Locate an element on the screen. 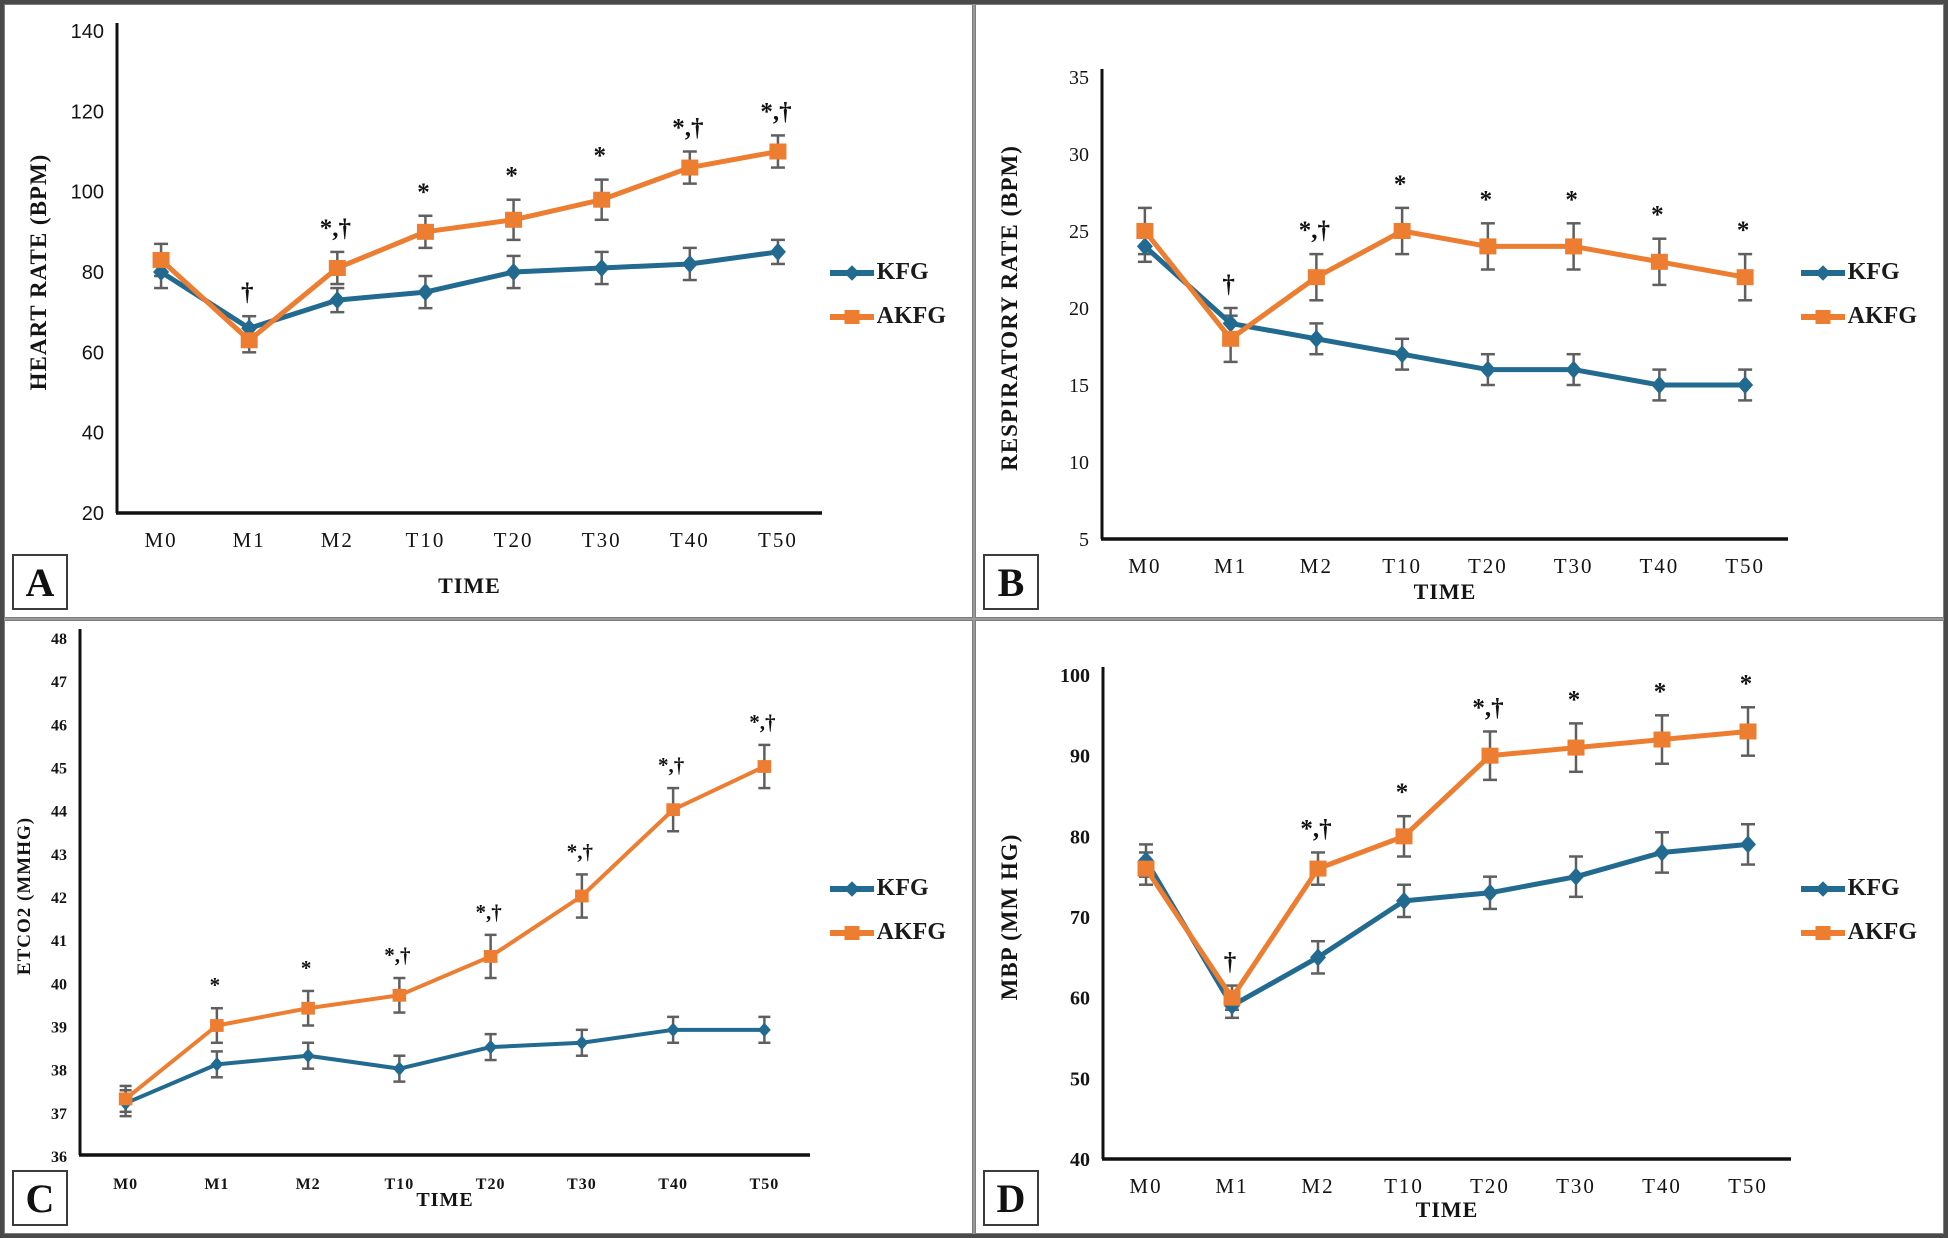 The height and width of the screenshot is (1238, 1948). y-tick-label: 36 is located at coordinates (59, 1157).